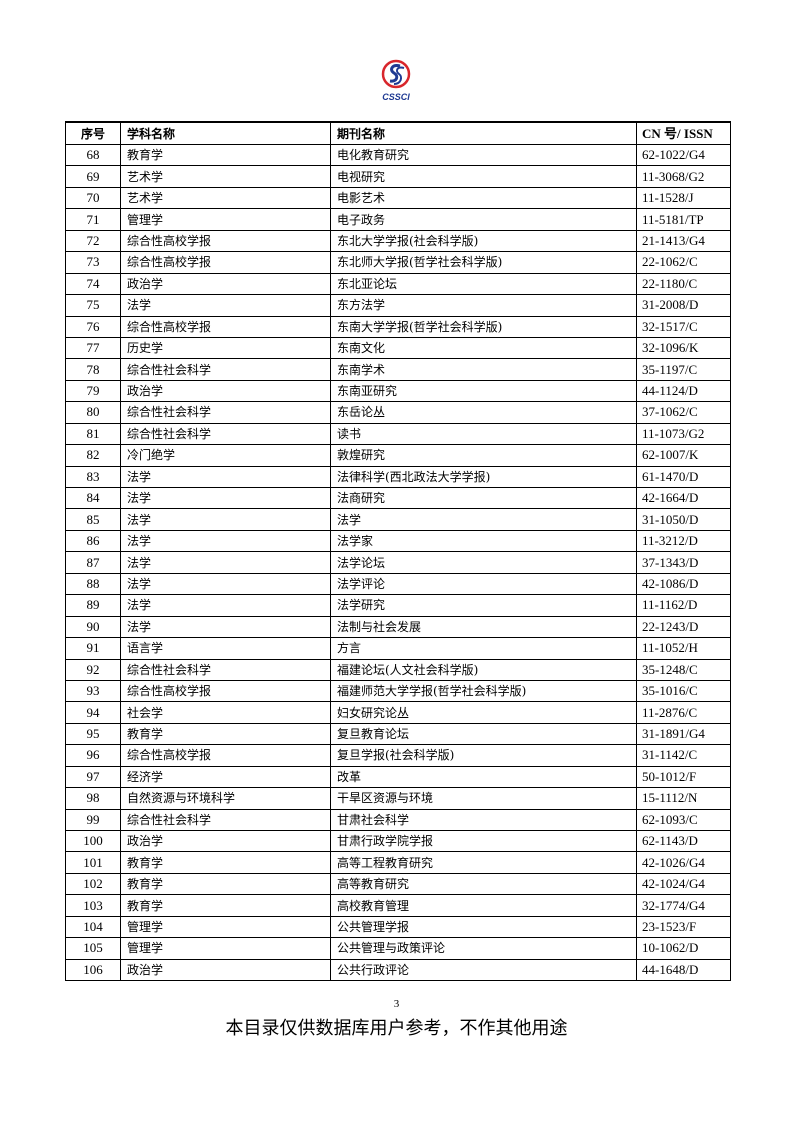  I want to click on row-index: 100, so click(93, 841).